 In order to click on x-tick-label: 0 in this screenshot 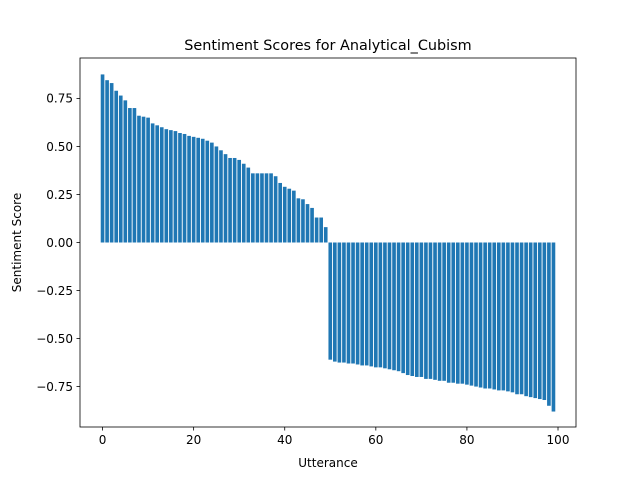, I will do `click(103, 440)`.